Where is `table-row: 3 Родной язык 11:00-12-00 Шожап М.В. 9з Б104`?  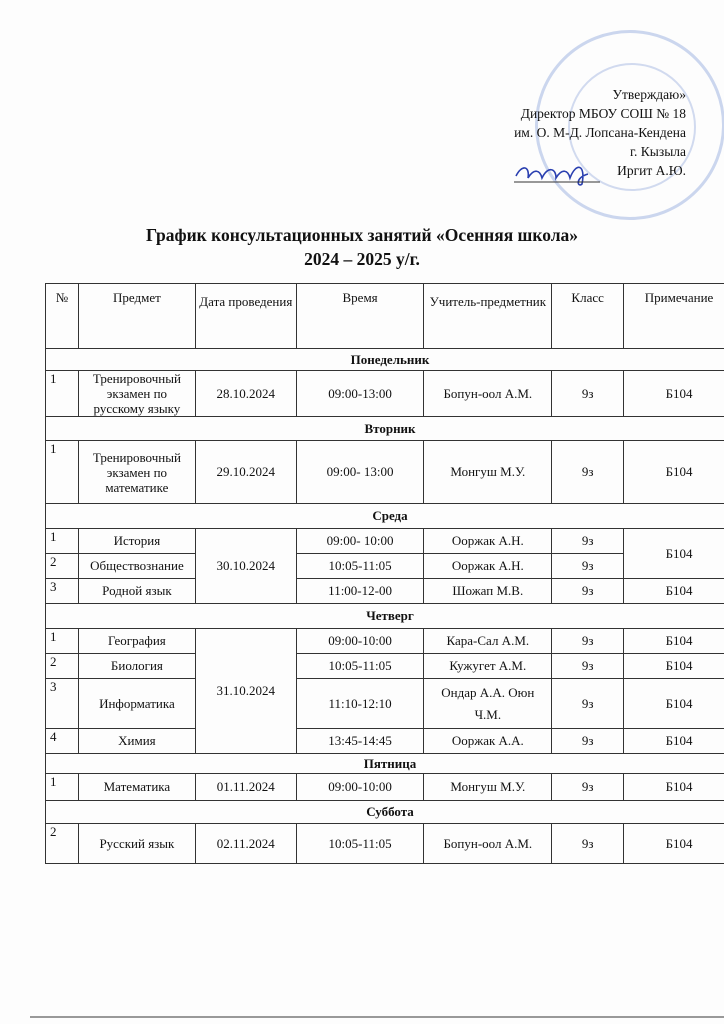 table-row: 3 Родной язык 11:00-12-00 Шожап М.В. 9з Б104 is located at coordinates (384, 591).